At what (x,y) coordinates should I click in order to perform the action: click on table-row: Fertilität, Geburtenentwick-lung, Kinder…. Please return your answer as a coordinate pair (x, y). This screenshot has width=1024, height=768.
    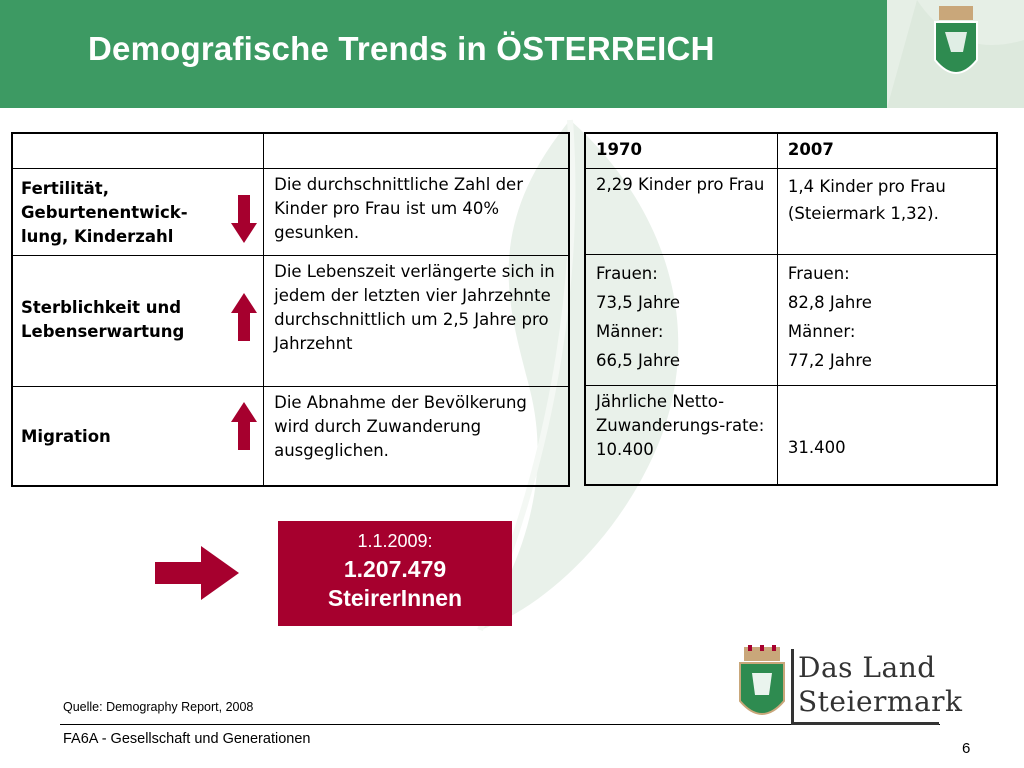
    Looking at the image, I should click on (290, 211).